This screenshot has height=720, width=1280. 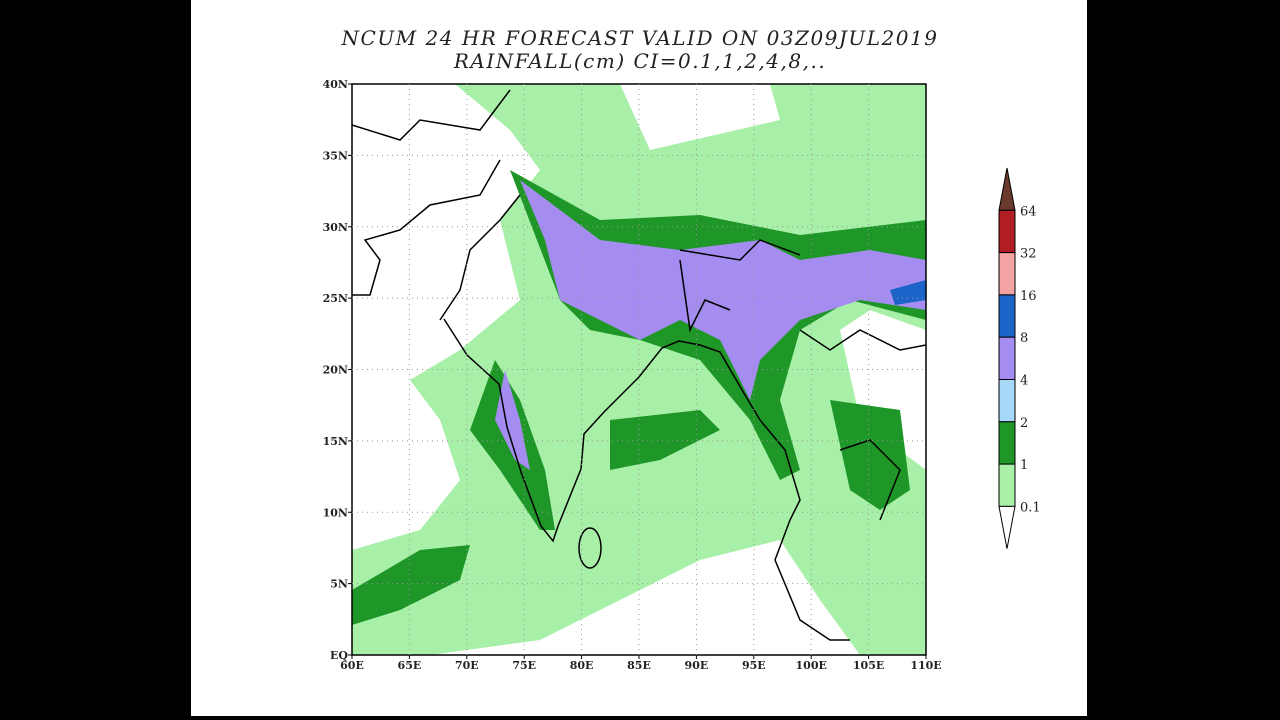 What do you see at coordinates (1030, 507) in the screenshot?
I see `colorbar-label: 0.1` at bounding box center [1030, 507].